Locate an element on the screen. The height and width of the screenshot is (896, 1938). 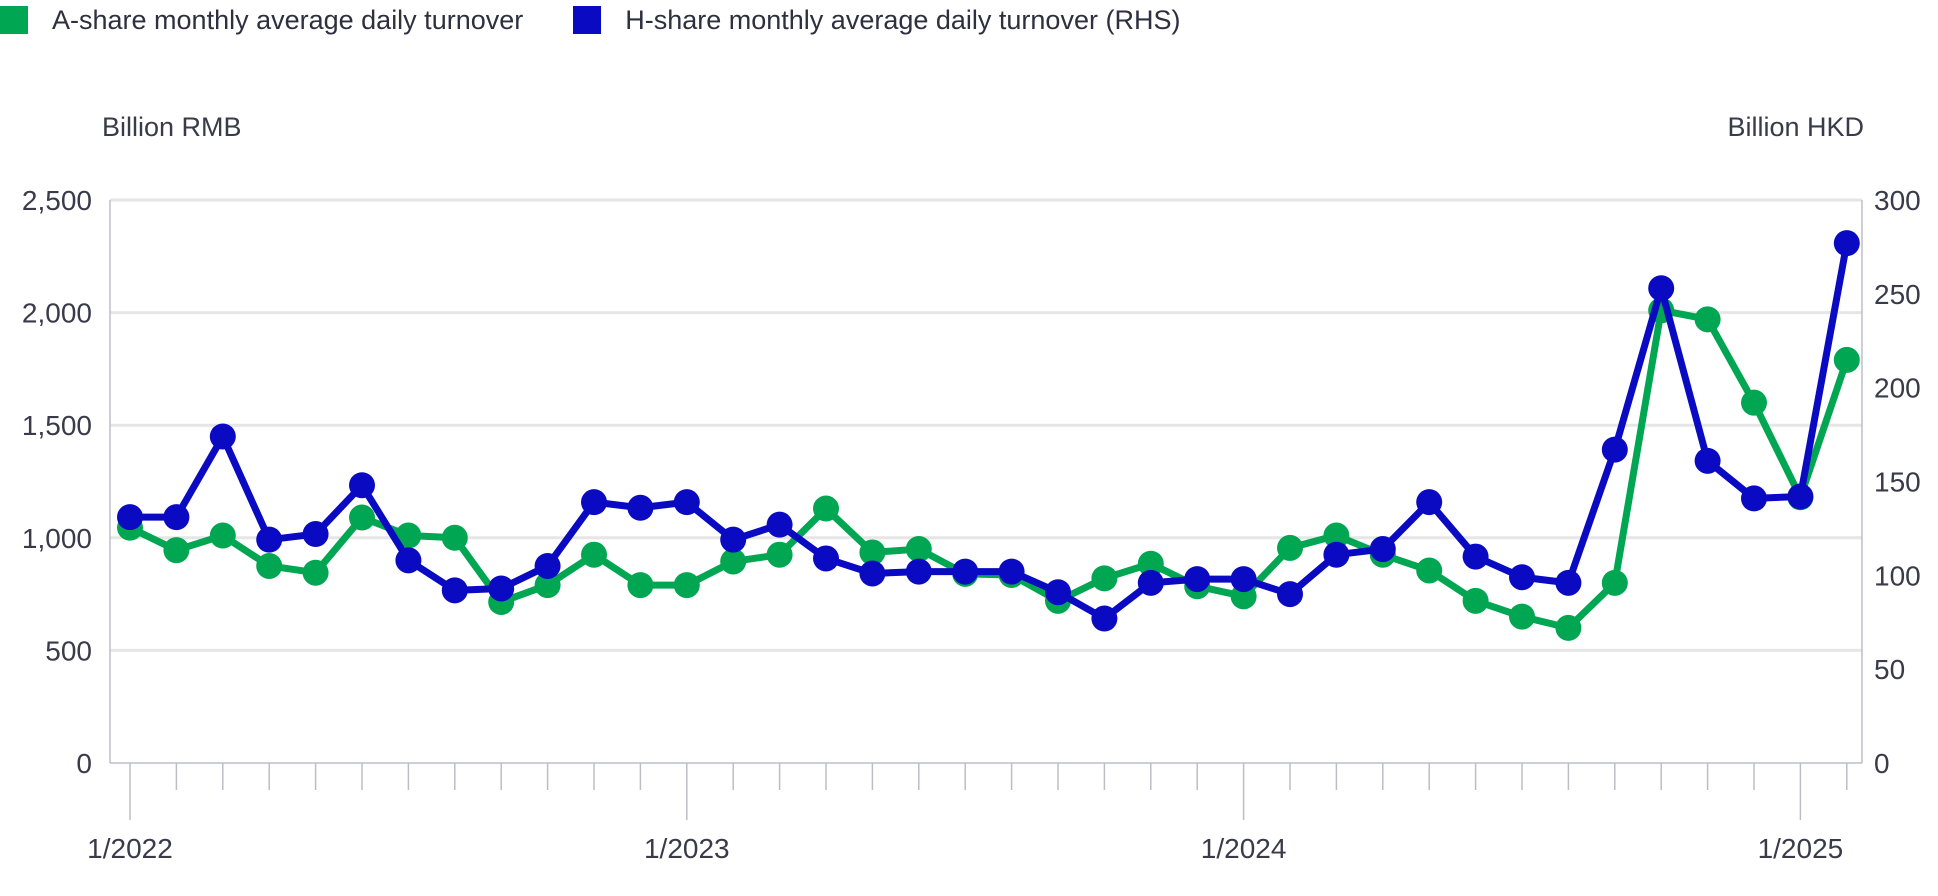
x-tick-label: 1/2024 is located at coordinates (1244, 848).